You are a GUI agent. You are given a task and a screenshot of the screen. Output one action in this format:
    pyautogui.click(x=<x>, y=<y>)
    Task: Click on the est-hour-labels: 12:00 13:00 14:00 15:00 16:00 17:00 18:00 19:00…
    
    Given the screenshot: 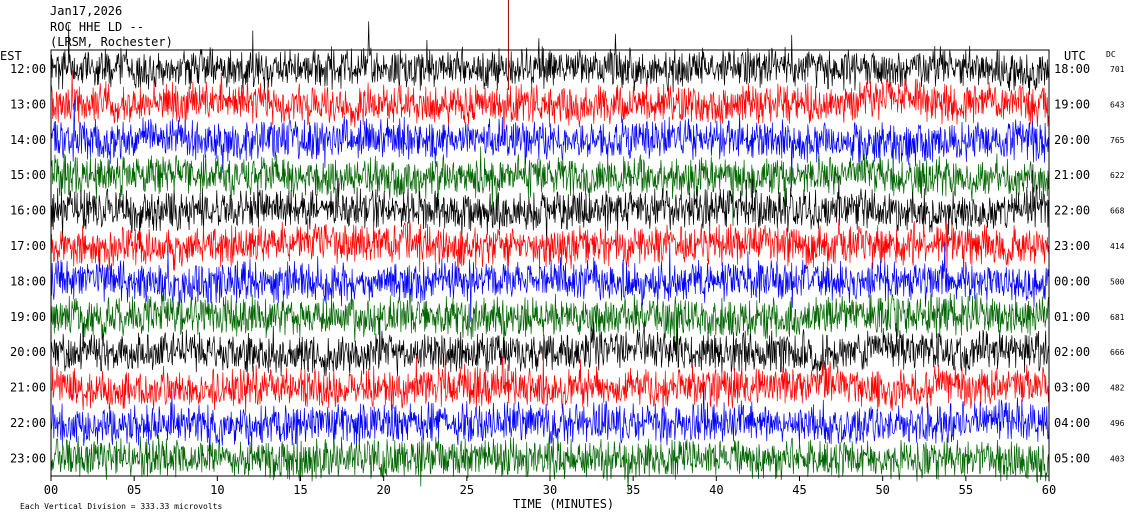 What is the action you would take?
    pyautogui.click(x=28, y=263)
    